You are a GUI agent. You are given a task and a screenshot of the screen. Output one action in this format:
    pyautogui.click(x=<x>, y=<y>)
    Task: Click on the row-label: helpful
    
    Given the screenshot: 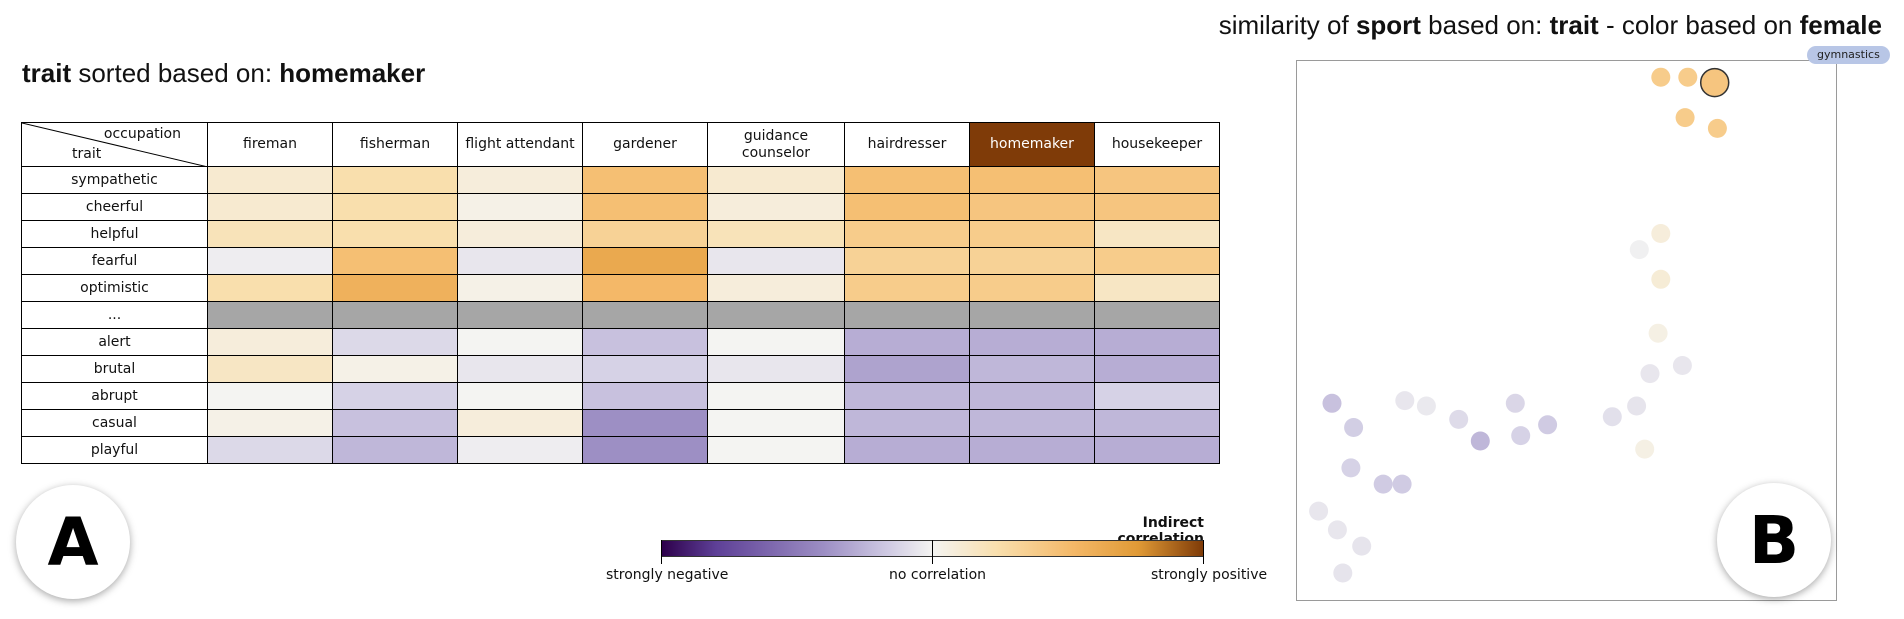 What is the action you would take?
    pyautogui.click(x=114, y=234)
    